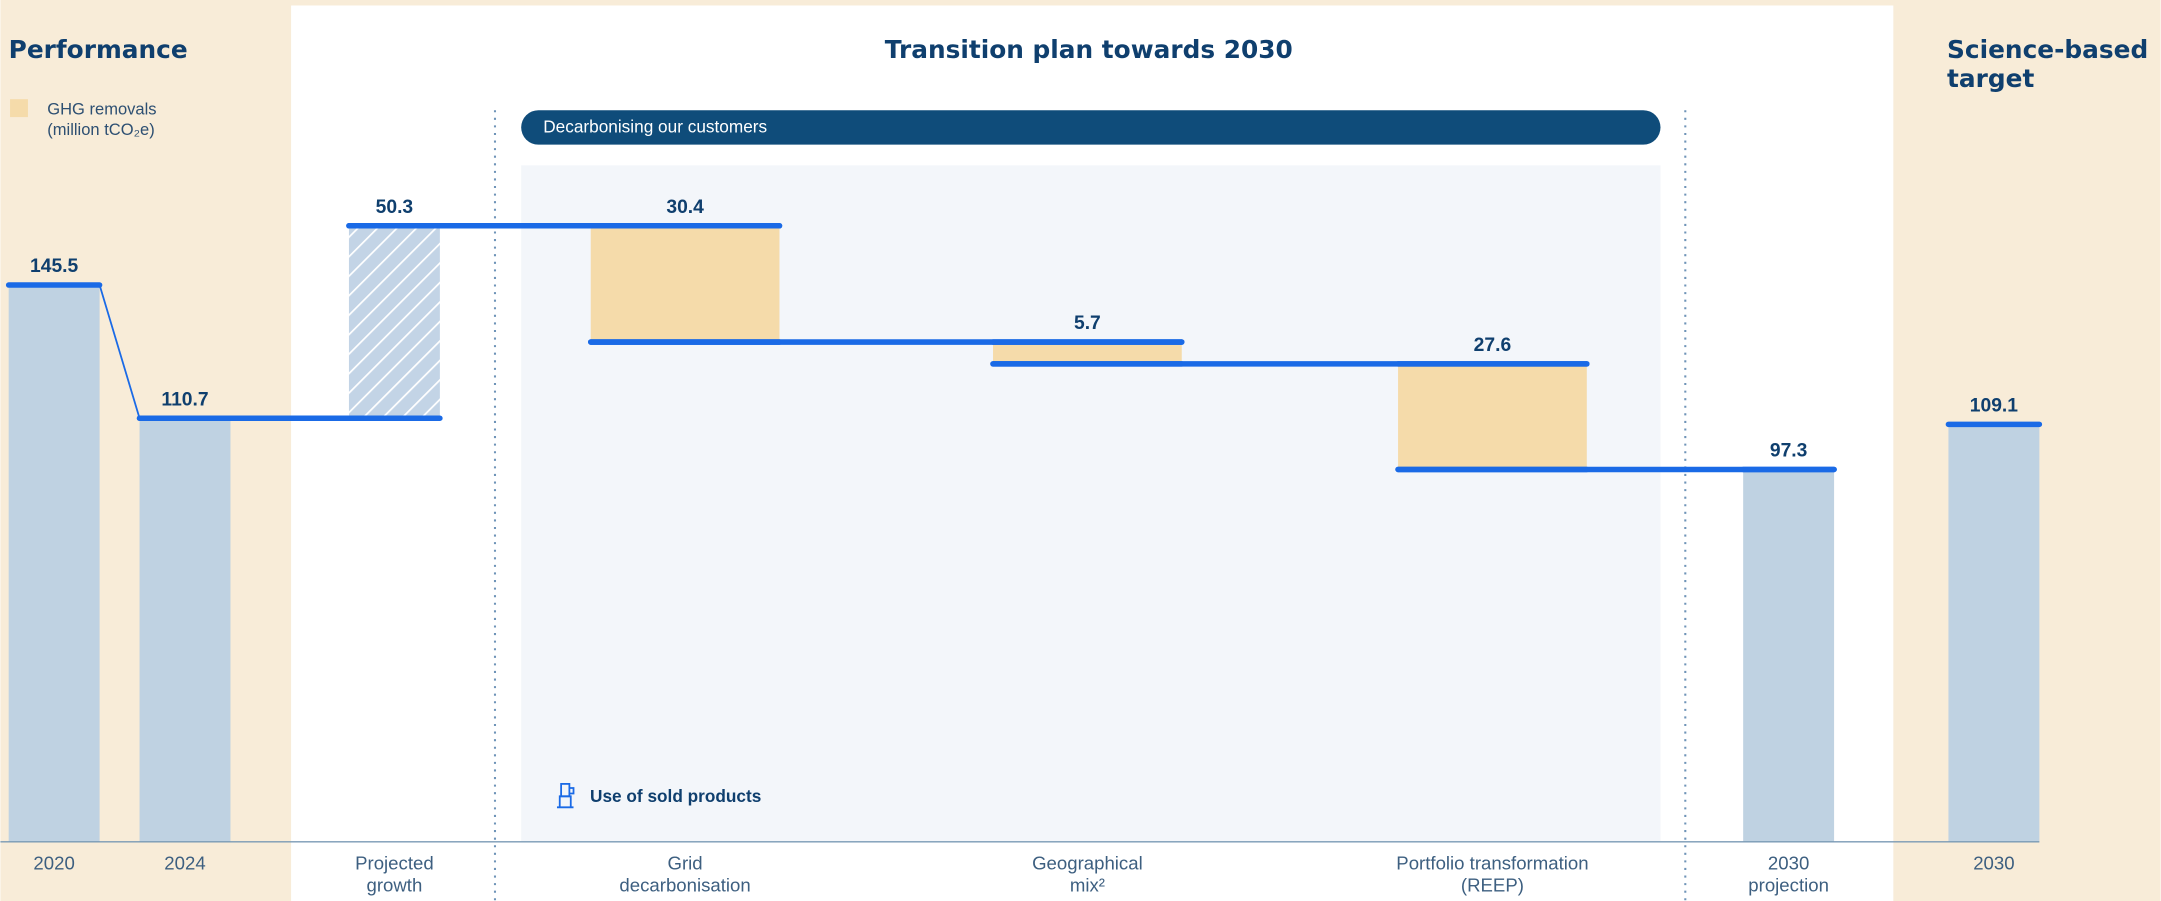 Image resolution: width=2161 pixels, height=901 pixels. Describe the element at coordinates (565, 796) in the screenshot. I see `icon` at that location.